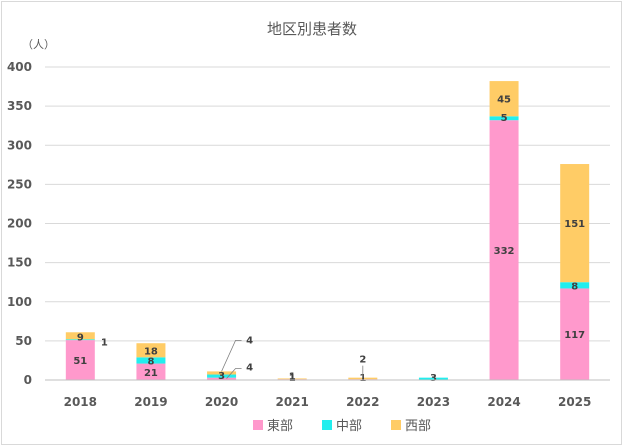 The width and height of the screenshot is (625, 448). Describe the element at coordinates (23, 341) in the screenshot. I see `y-tick-label: 50` at that location.